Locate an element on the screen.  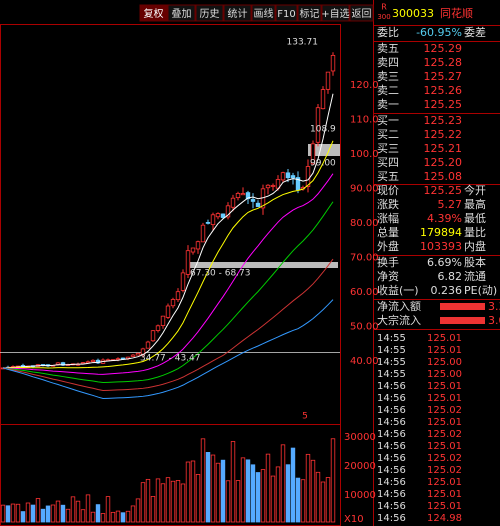
toolbar-label: 叠加 is located at coordinates (182, 14).